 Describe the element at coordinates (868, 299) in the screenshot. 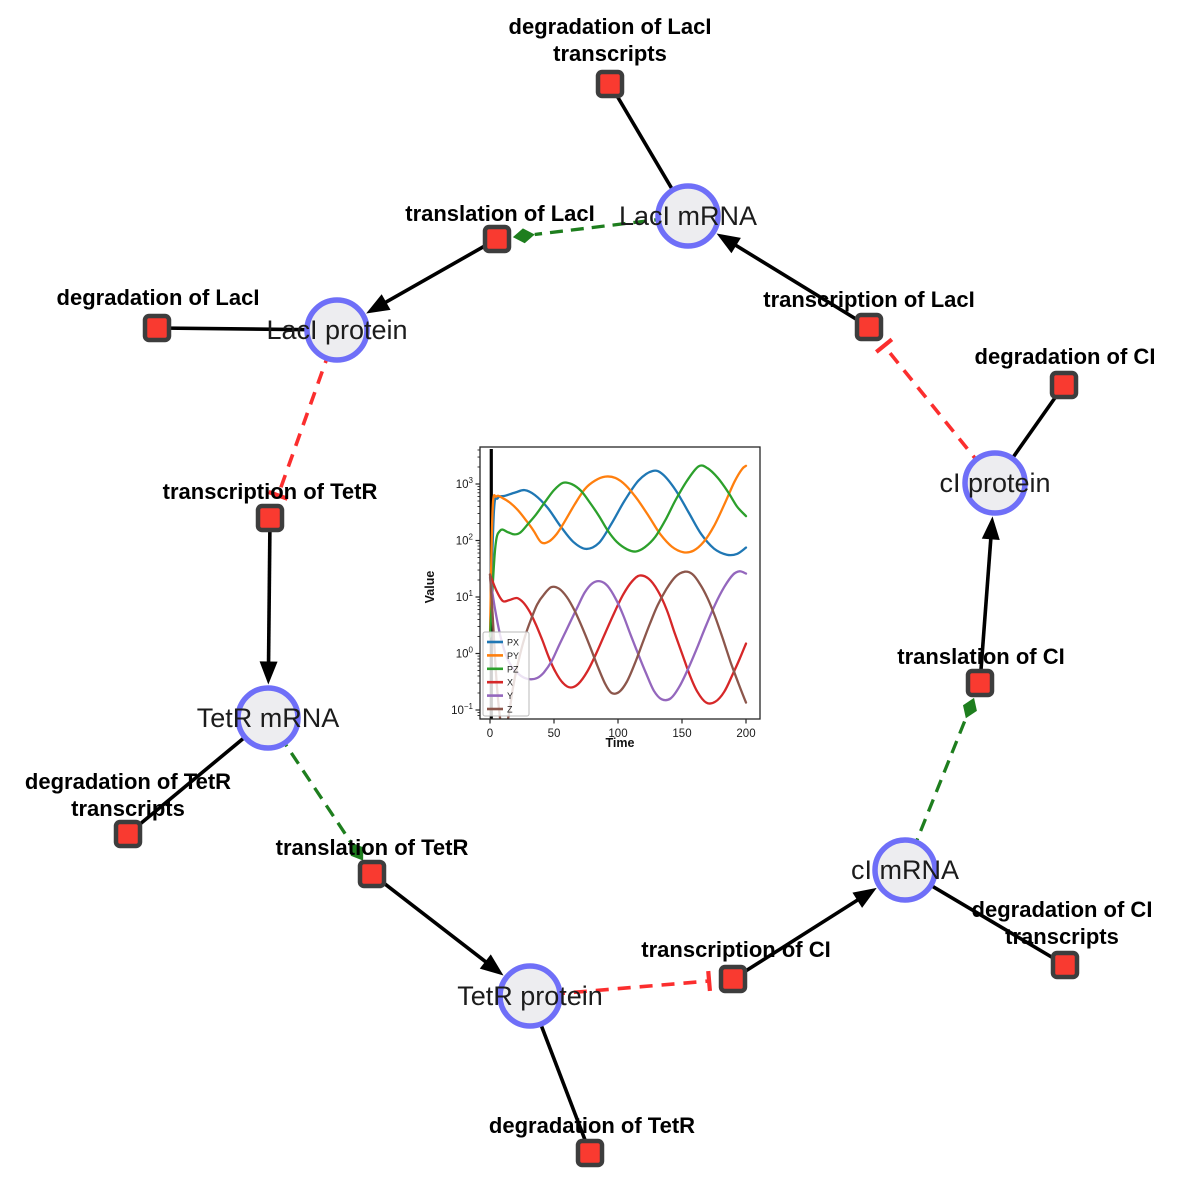

I see `reaction-label-transcription_laci: transcription of LacI` at that location.